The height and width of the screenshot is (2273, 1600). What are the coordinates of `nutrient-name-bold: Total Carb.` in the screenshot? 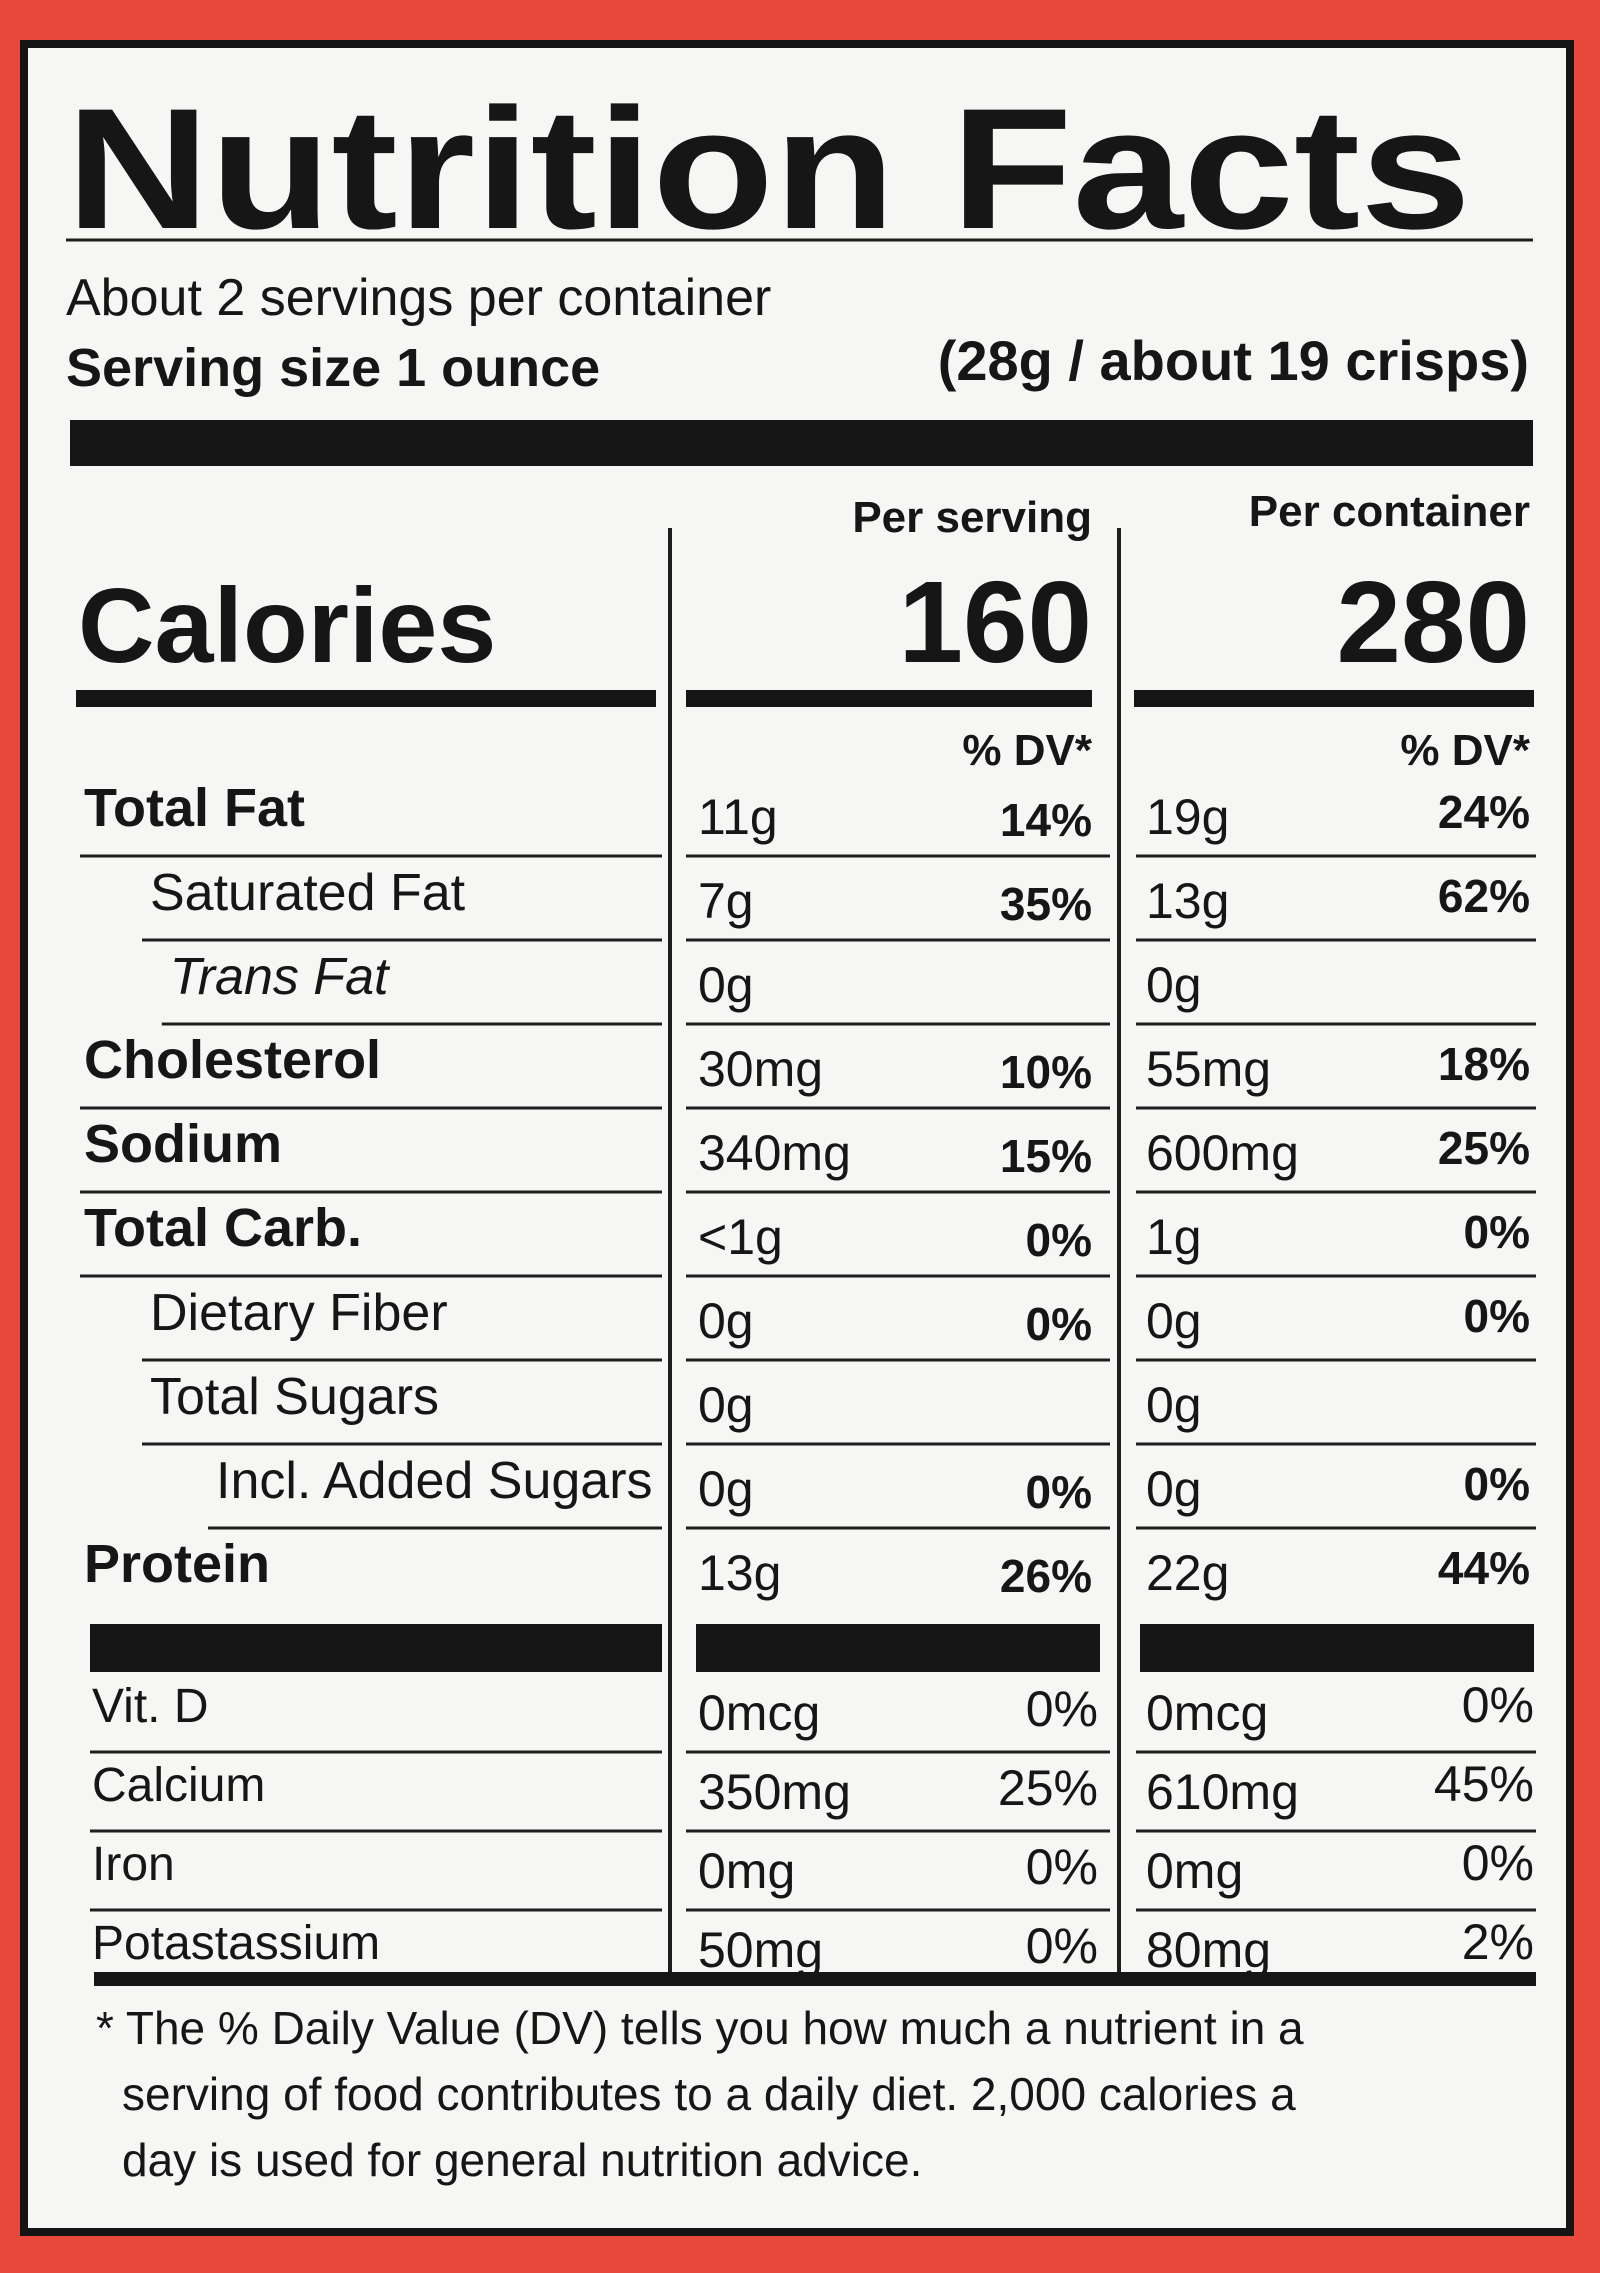 It's located at (223, 1228).